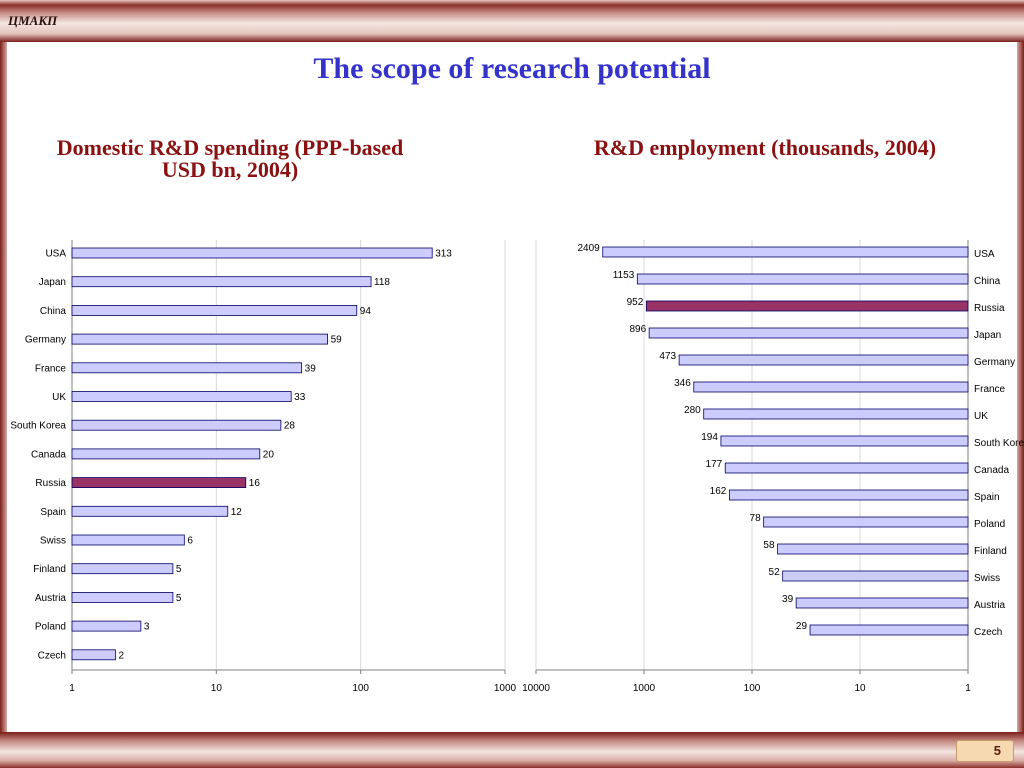 The image size is (1024, 768). I want to click on chart2-value-label: 58, so click(769, 545).